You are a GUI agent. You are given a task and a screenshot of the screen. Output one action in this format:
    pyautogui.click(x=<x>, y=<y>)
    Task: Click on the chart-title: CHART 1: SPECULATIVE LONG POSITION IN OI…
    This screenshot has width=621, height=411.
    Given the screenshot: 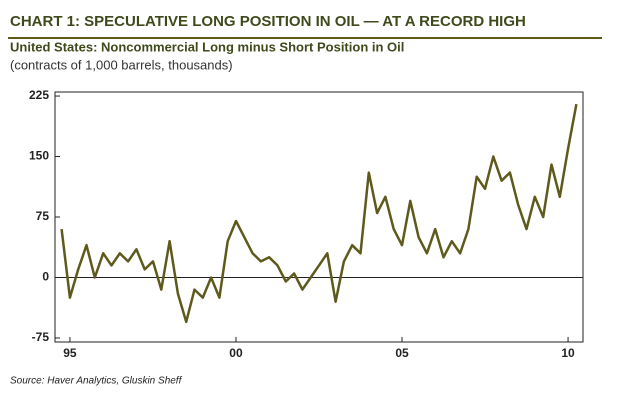 What is the action you would take?
    pyautogui.click(x=268, y=21)
    